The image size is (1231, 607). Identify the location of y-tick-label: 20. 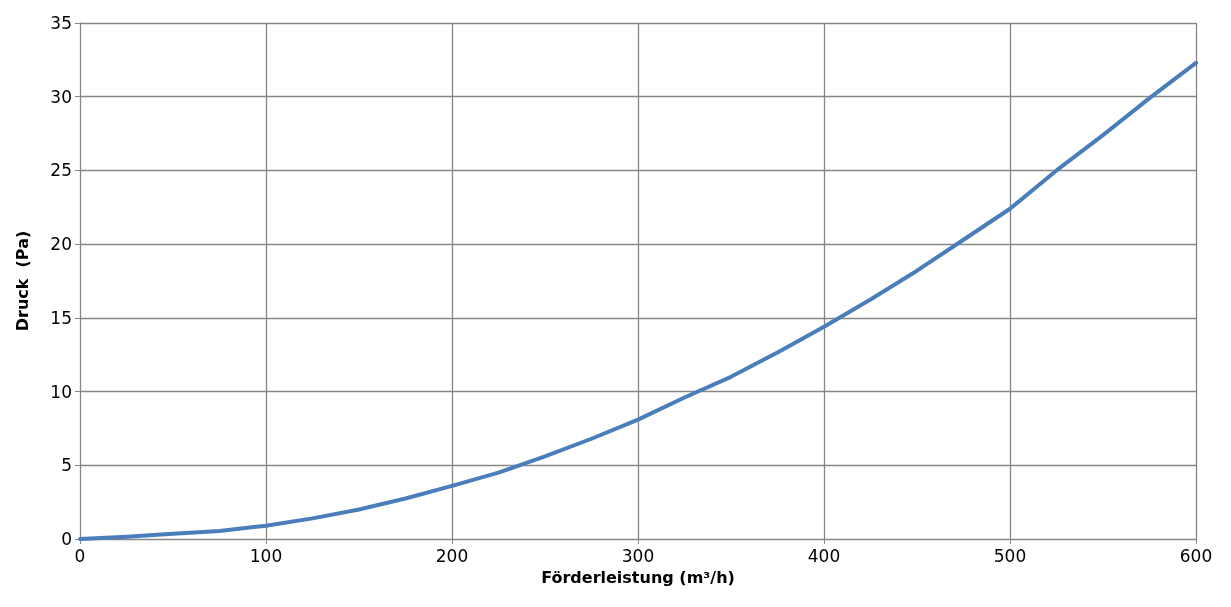
(61, 244).